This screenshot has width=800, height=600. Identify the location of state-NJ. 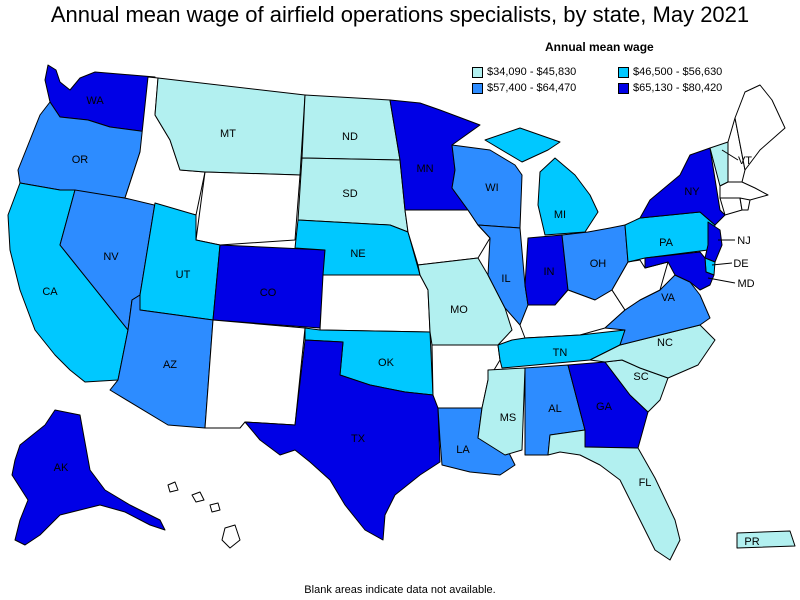
(713, 242).